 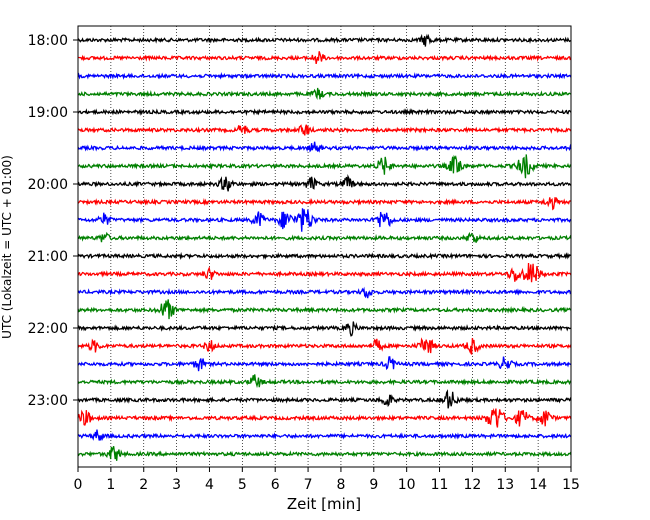 I want to click on y-tick-label: 18:00, so click(x=48, y=41).